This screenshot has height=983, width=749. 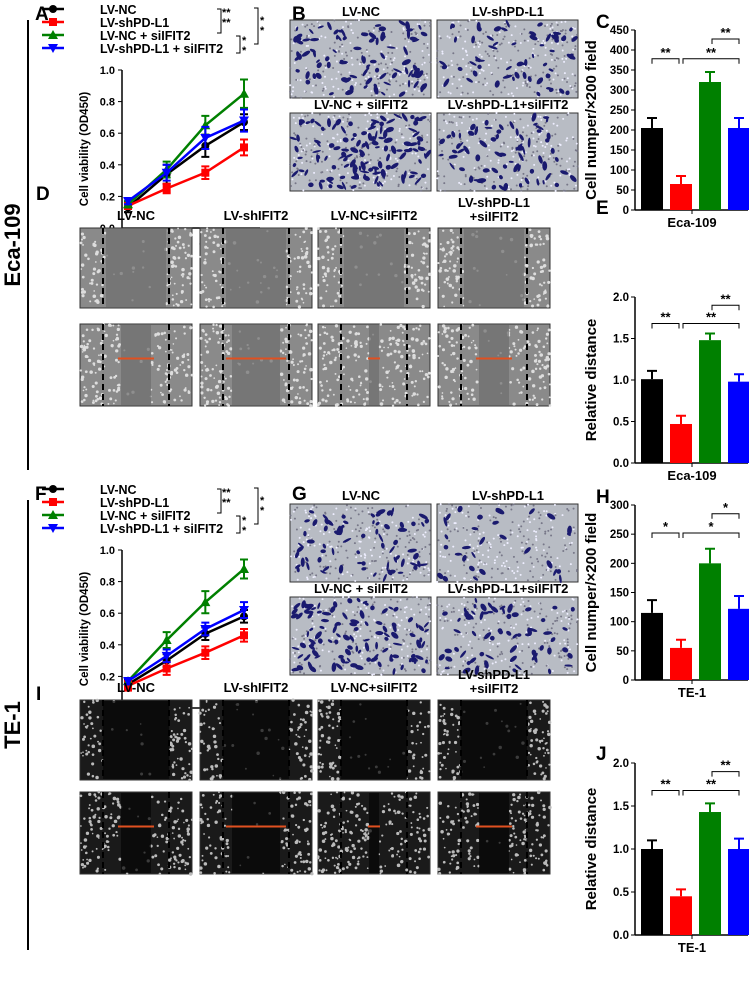 What do you see at coordinates (726, 507) in the screenshot?
I see `sig-star: *` at bounding box center [726, 507].